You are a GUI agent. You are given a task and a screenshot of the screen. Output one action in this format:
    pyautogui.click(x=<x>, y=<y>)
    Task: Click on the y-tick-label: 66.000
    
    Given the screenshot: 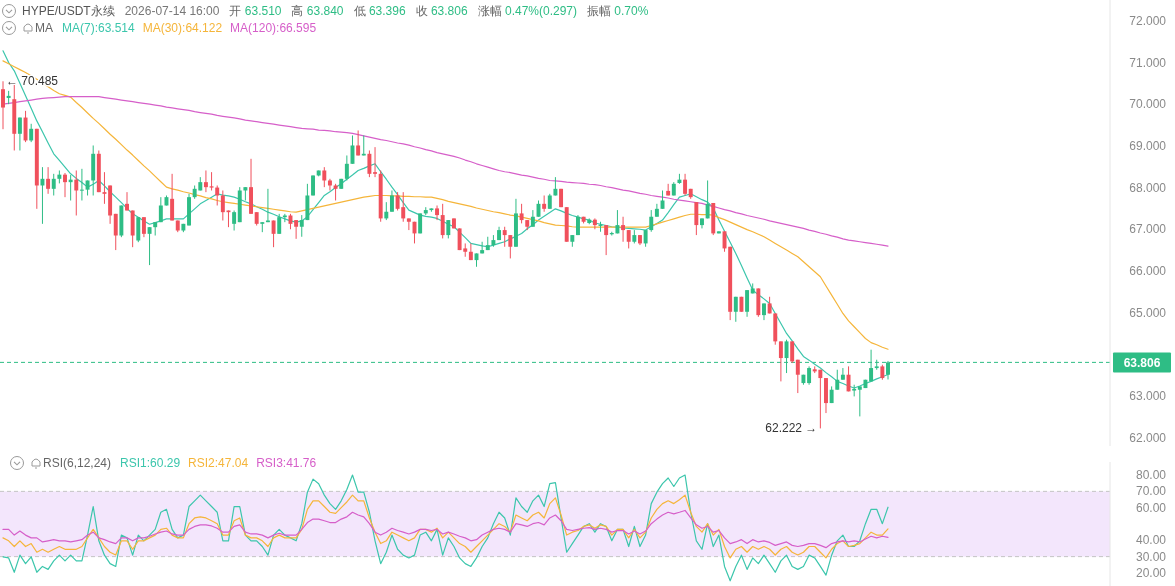 What is the action you would take?
    pyautogui.click(x=1148, y=270)
    